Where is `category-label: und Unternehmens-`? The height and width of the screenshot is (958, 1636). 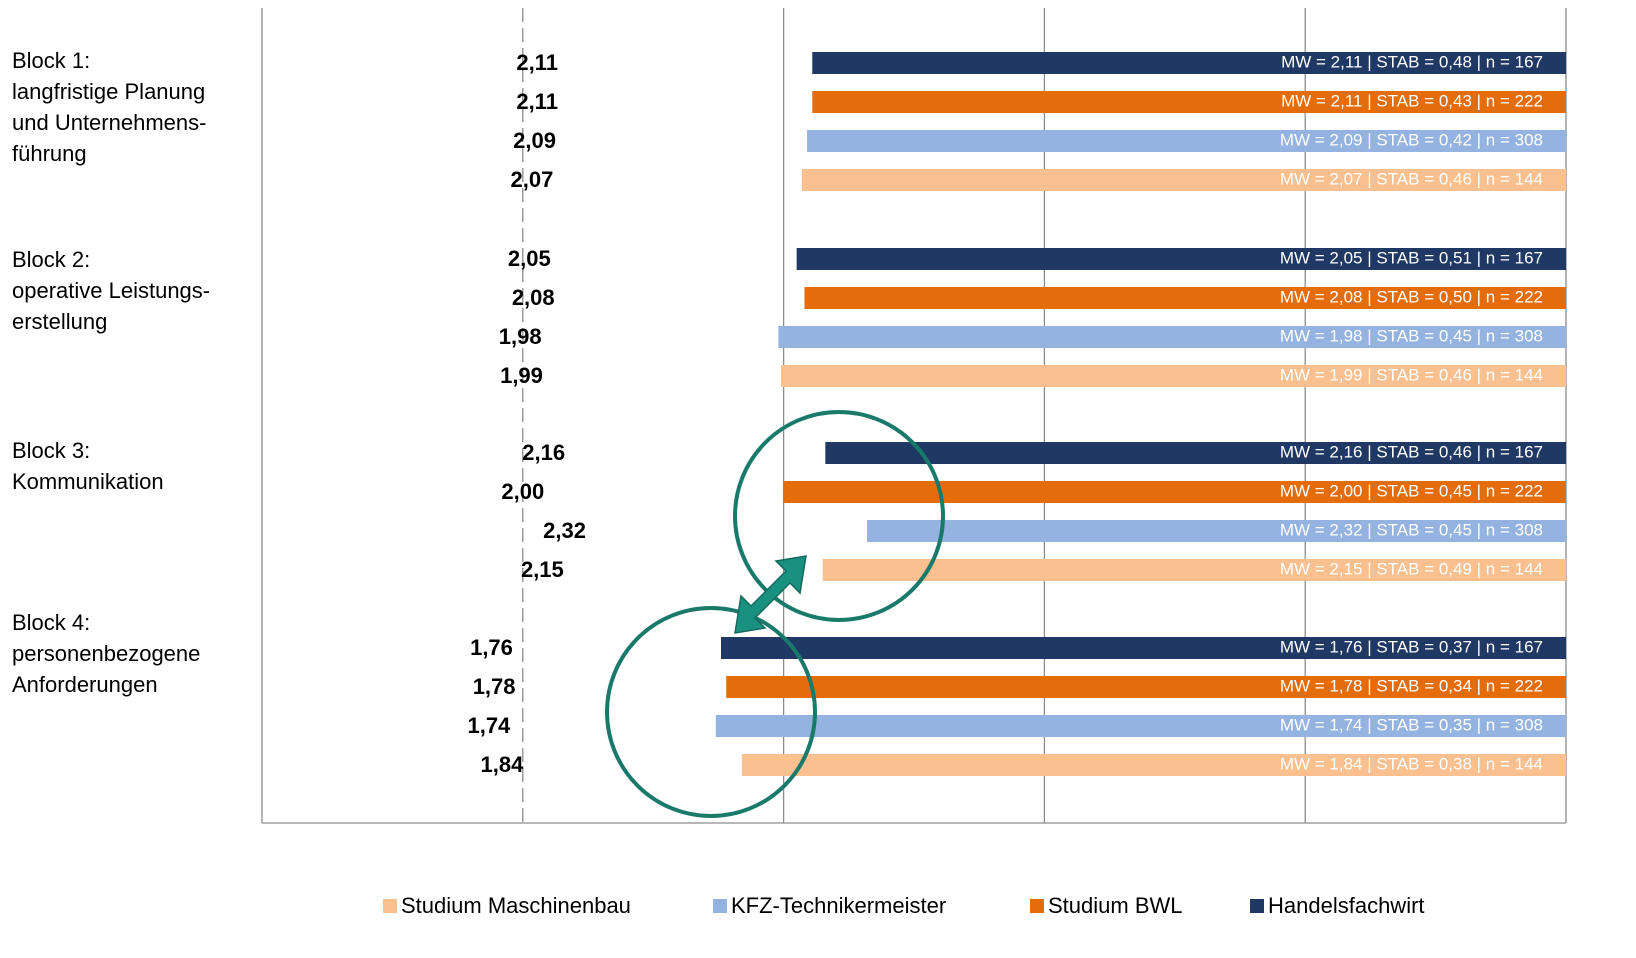
category-label: und Unternehmens- is located at coordinates (109, 122).